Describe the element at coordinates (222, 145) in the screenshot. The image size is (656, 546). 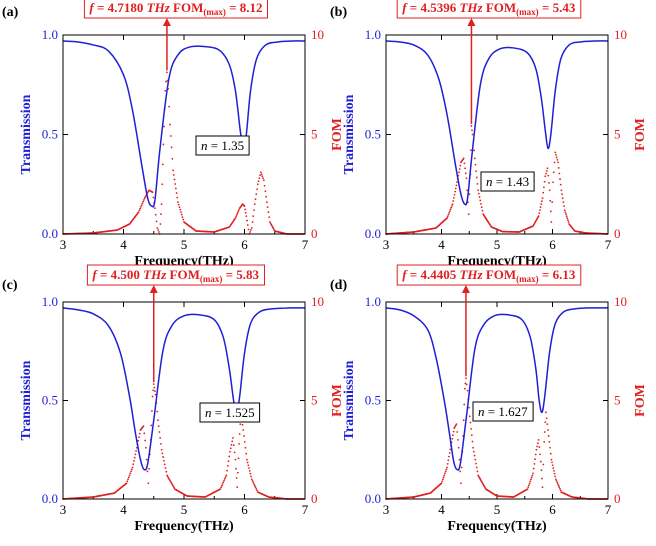
I see `refractive-index-label: n = 1.35` at that location.